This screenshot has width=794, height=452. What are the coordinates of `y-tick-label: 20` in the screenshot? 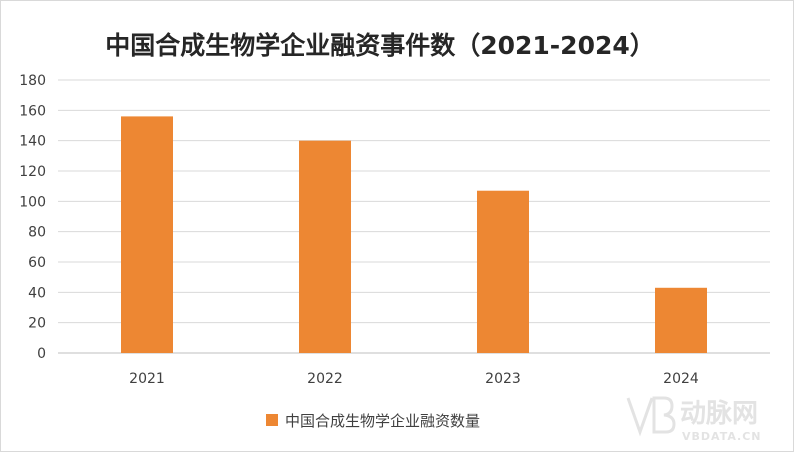 It's located at (37, 324).